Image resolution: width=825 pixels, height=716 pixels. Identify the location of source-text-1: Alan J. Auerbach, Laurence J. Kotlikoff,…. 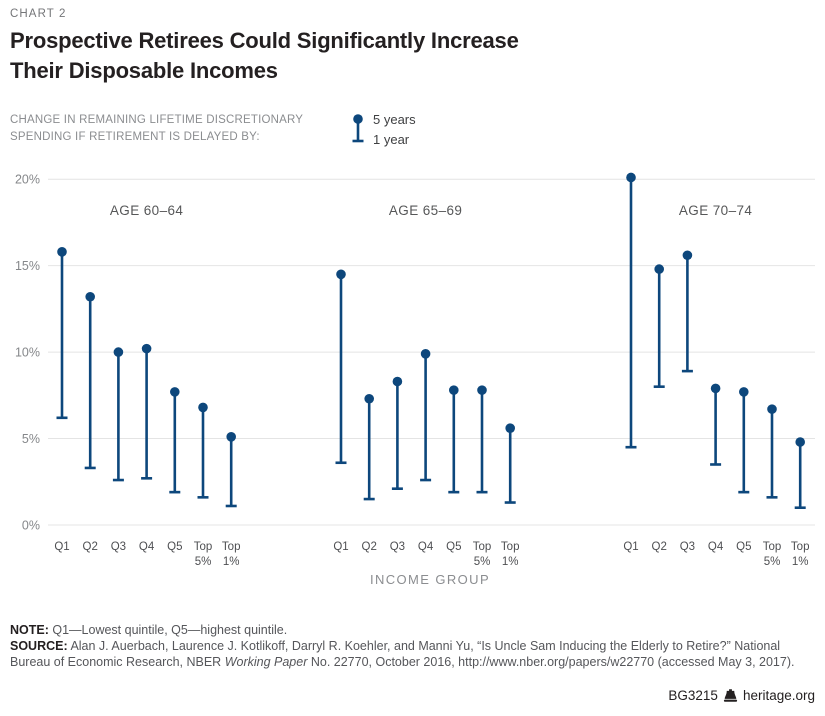
(395, 654).